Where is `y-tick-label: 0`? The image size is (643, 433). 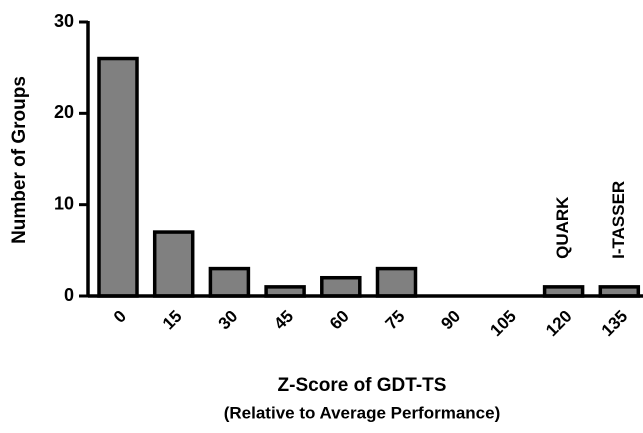 y-tick-label: 0 is located at coordinates (69, 295).